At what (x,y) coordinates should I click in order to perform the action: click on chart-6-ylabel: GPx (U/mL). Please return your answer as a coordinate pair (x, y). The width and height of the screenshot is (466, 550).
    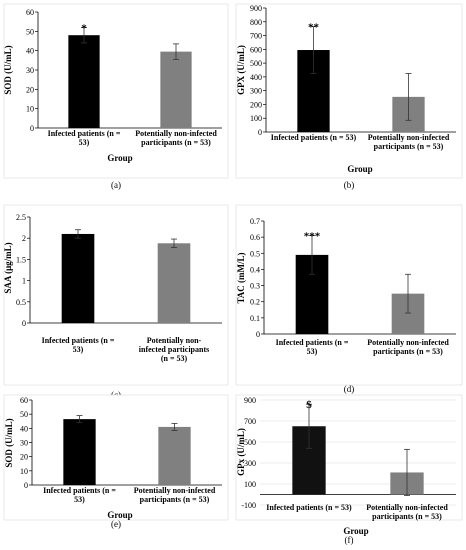
    Looking at the image, I should click on (241, 452).